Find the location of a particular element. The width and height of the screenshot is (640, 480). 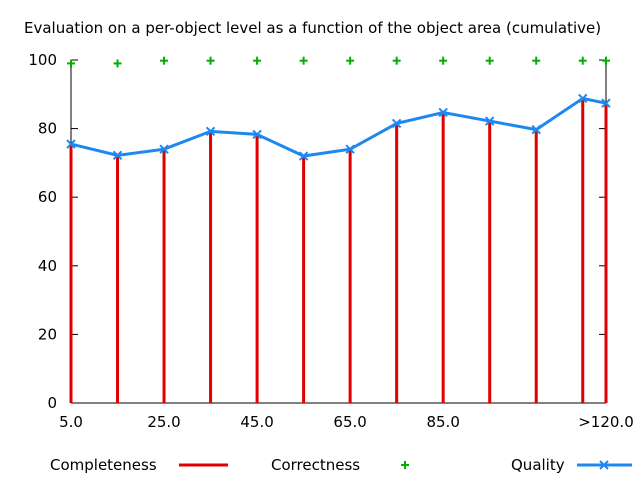

y-tick-label: 20 is located at coordinates (47, 334).